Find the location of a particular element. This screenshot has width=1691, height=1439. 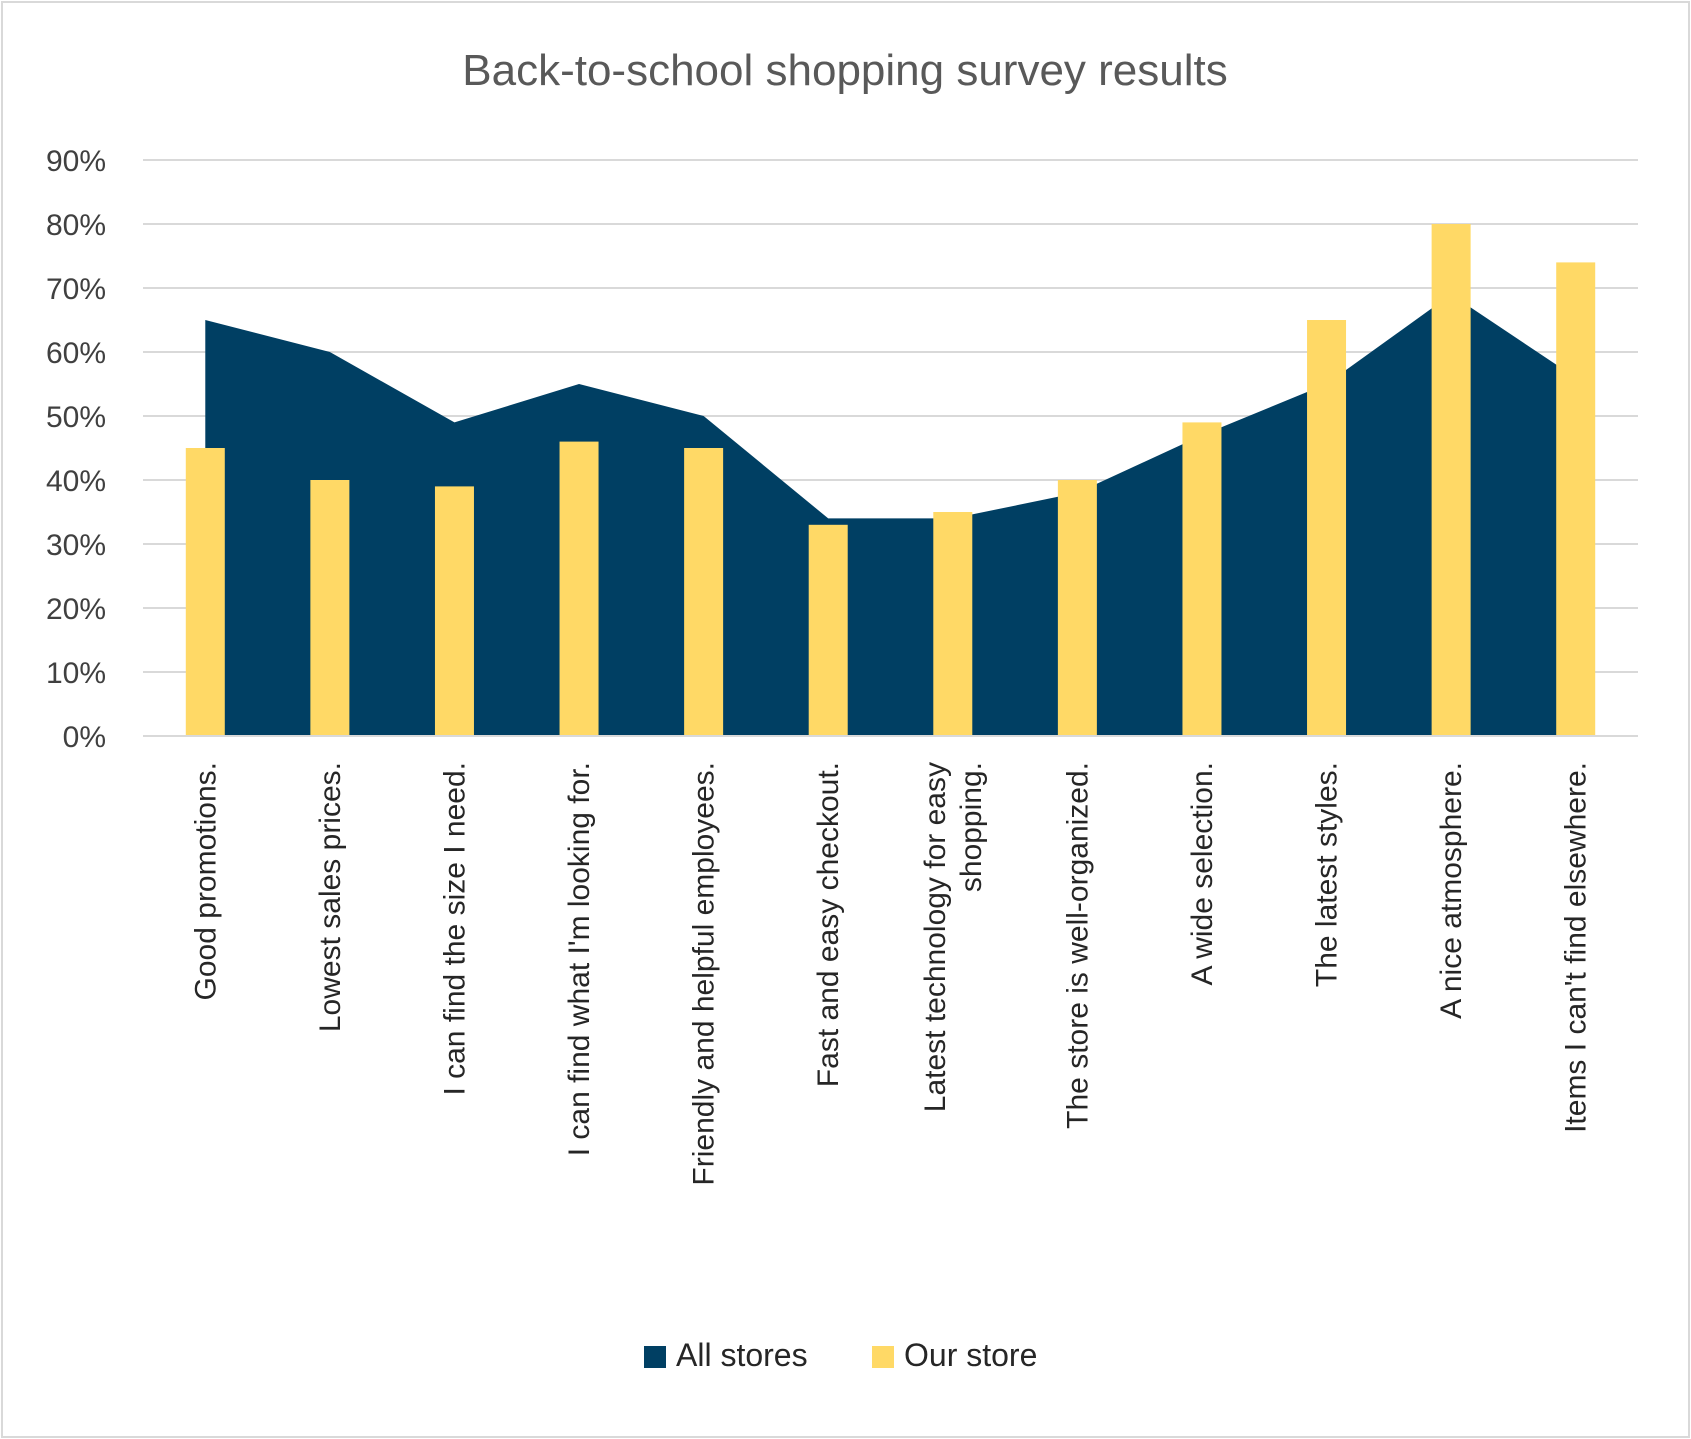

x-category-label-line: Items I can't find elsewhere. is located at coordinates (1576, 947).